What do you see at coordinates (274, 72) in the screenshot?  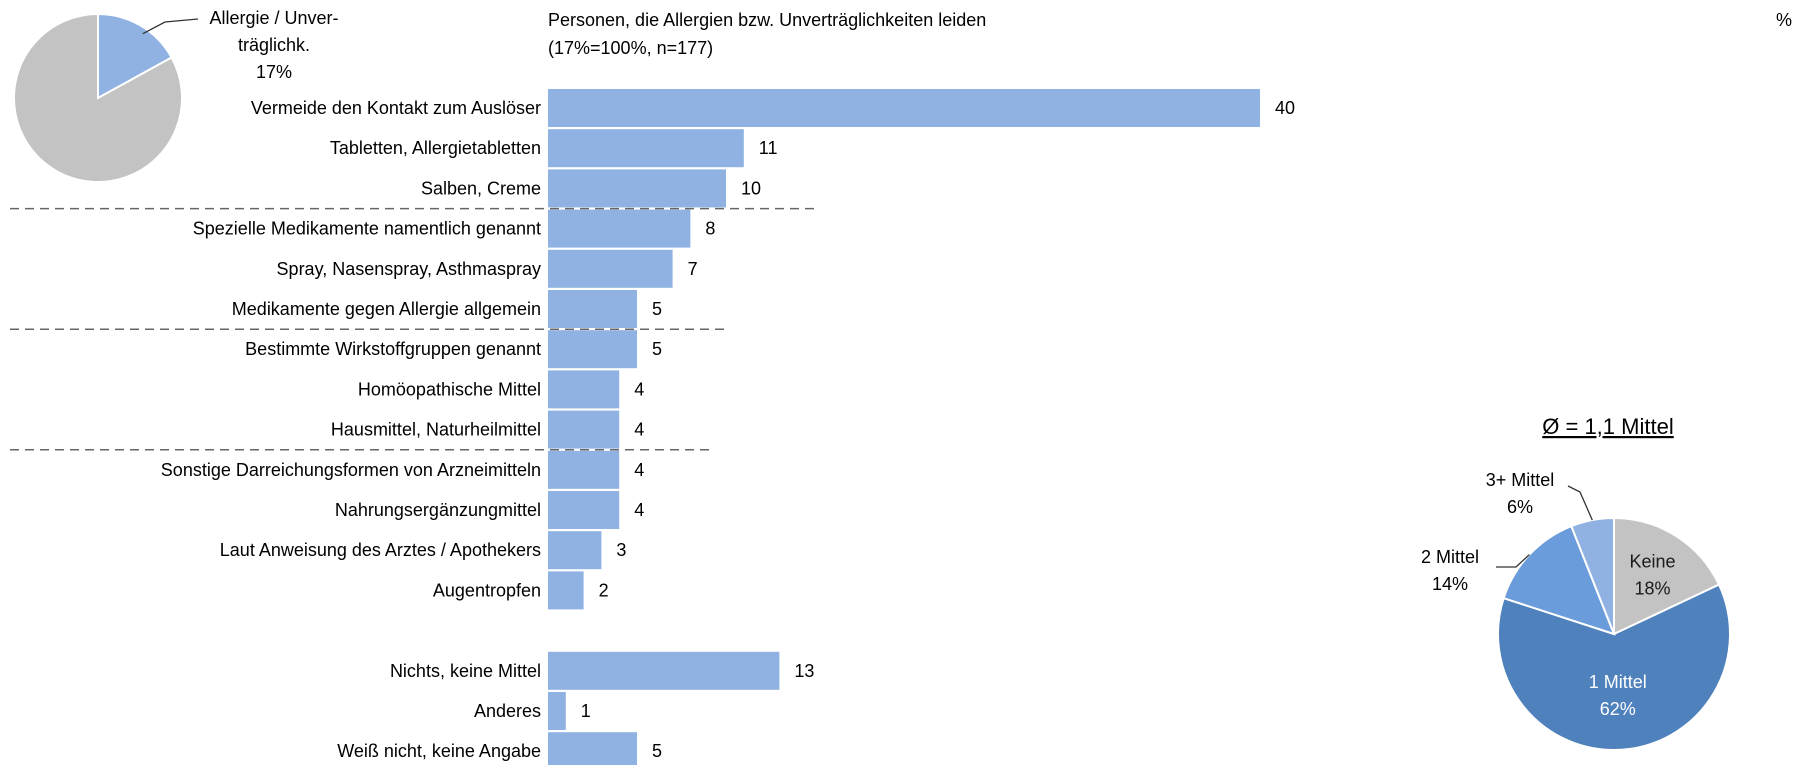 I see `svg-text: 17%` at bounding box center [274, 72].